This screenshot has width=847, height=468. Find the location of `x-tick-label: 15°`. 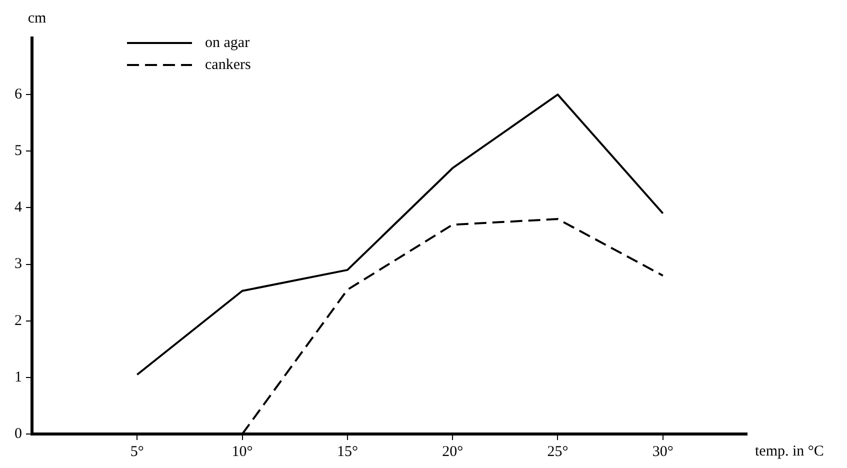

x-tick-label: 15° is located at coordinates (347, 452).